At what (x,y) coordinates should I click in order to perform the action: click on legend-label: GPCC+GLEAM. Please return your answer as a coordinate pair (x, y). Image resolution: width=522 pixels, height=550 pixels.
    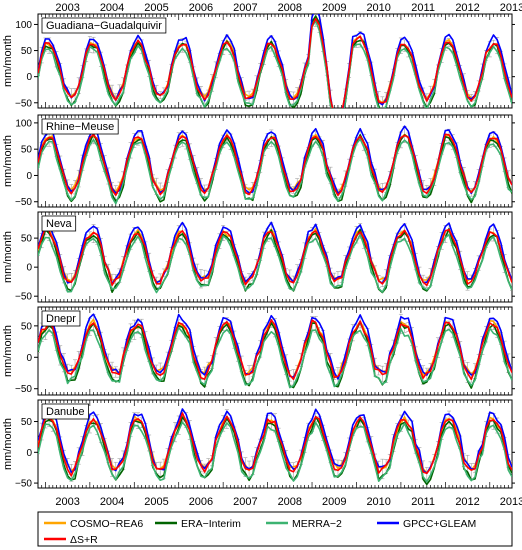
    Looking at the image, I should click on (439, 524).